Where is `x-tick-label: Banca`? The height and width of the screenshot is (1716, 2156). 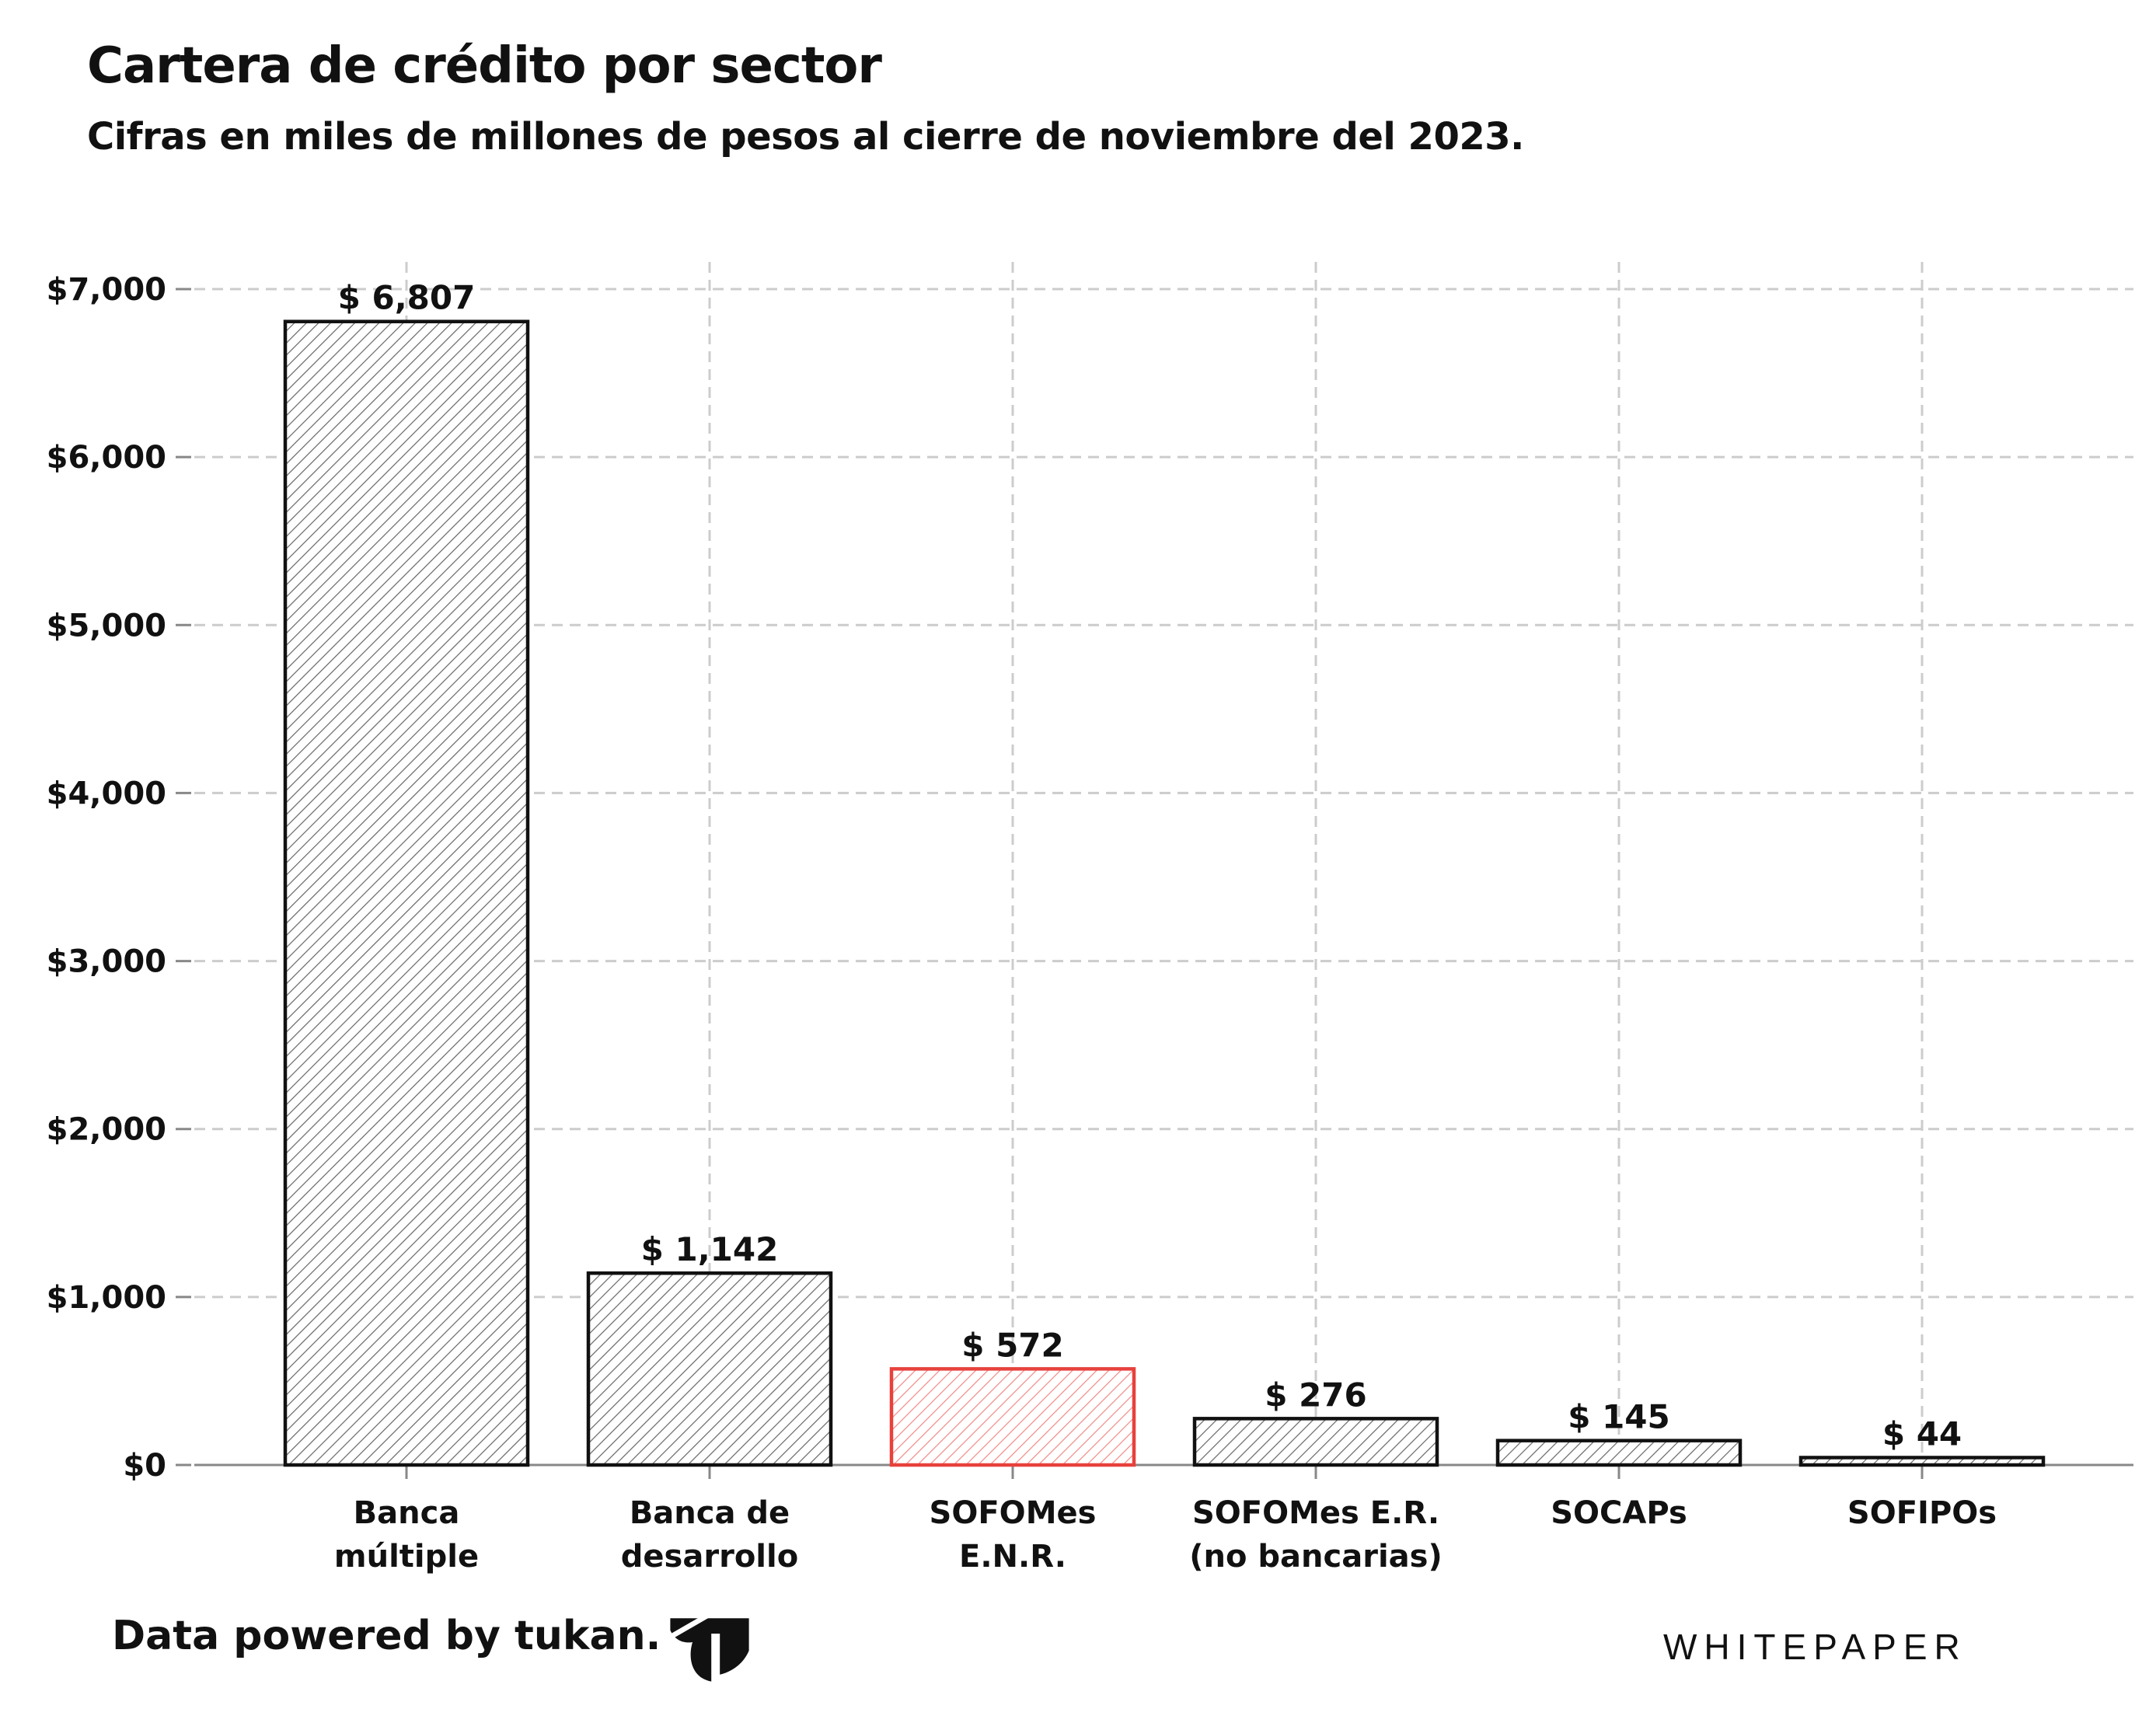 x-tick-label: Banca is located at coordinates (407, 1513).